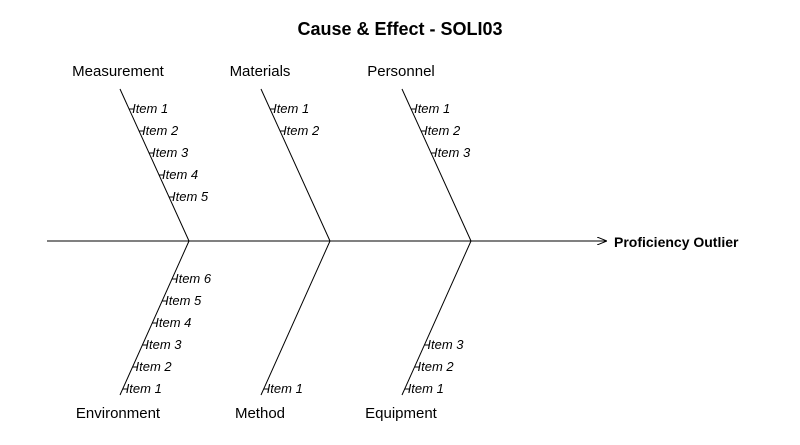 Image resolution: width=800 pixels, height=445 pixels. Describe the element at coordinates (173, 322) in the screenshot. I see `cause-item-environment: Item 4` at that location.